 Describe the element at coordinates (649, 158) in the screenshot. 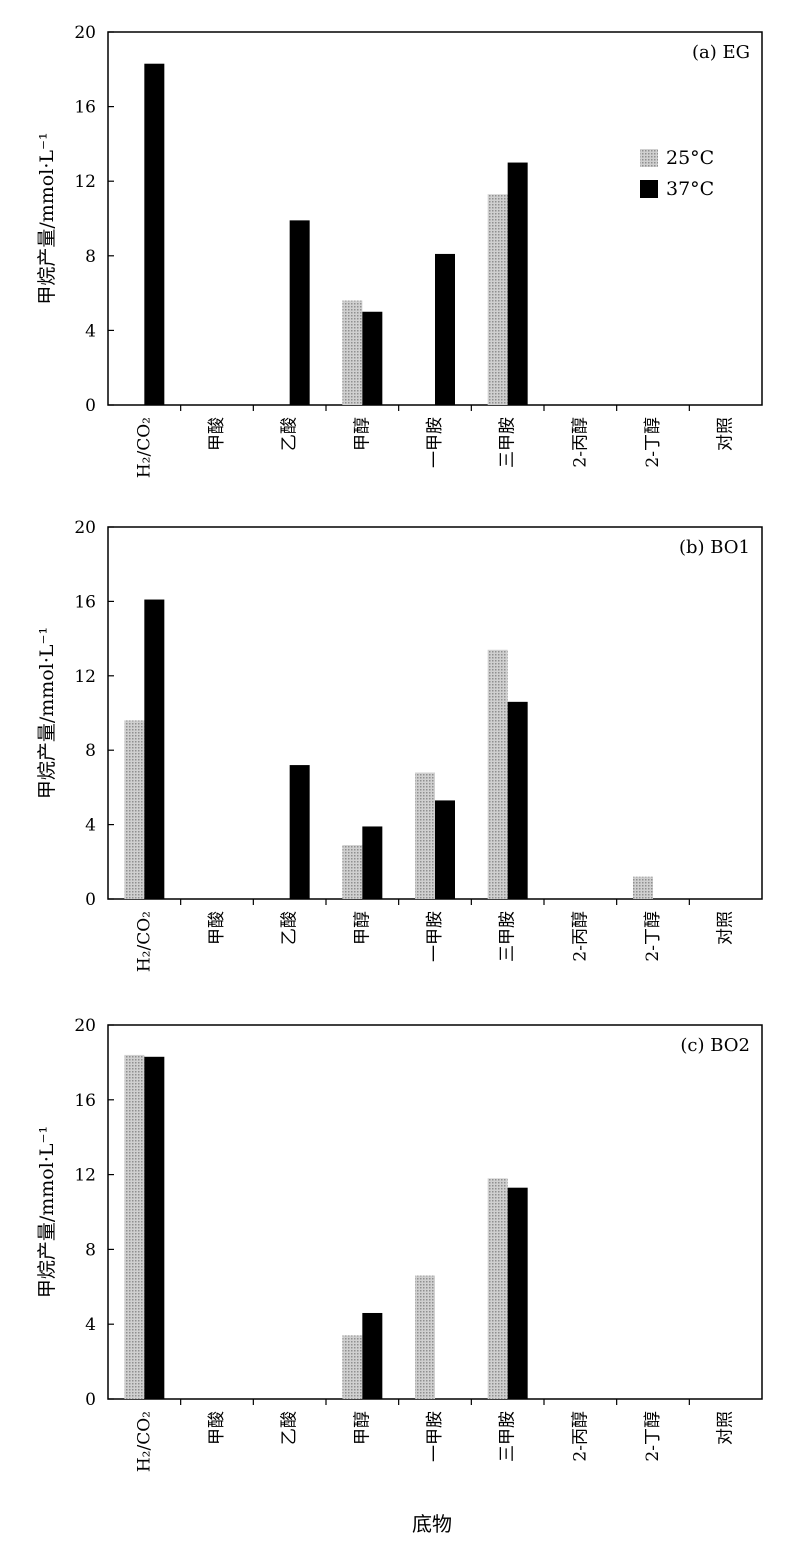

I see `legend-swatch-s25` at that location.